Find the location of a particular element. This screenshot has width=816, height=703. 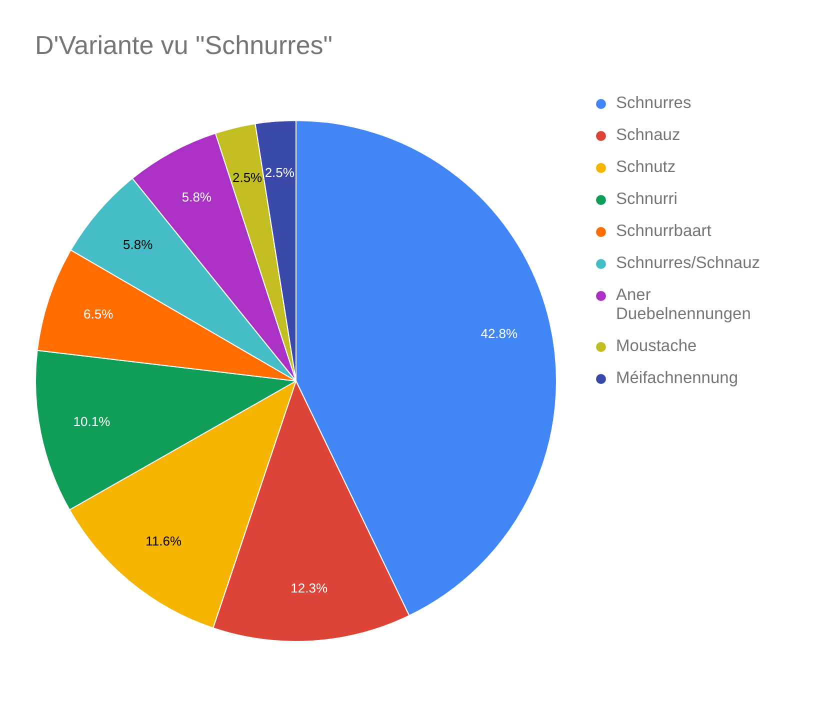

legend-label: Moustache is located at coordinates (656, 346).